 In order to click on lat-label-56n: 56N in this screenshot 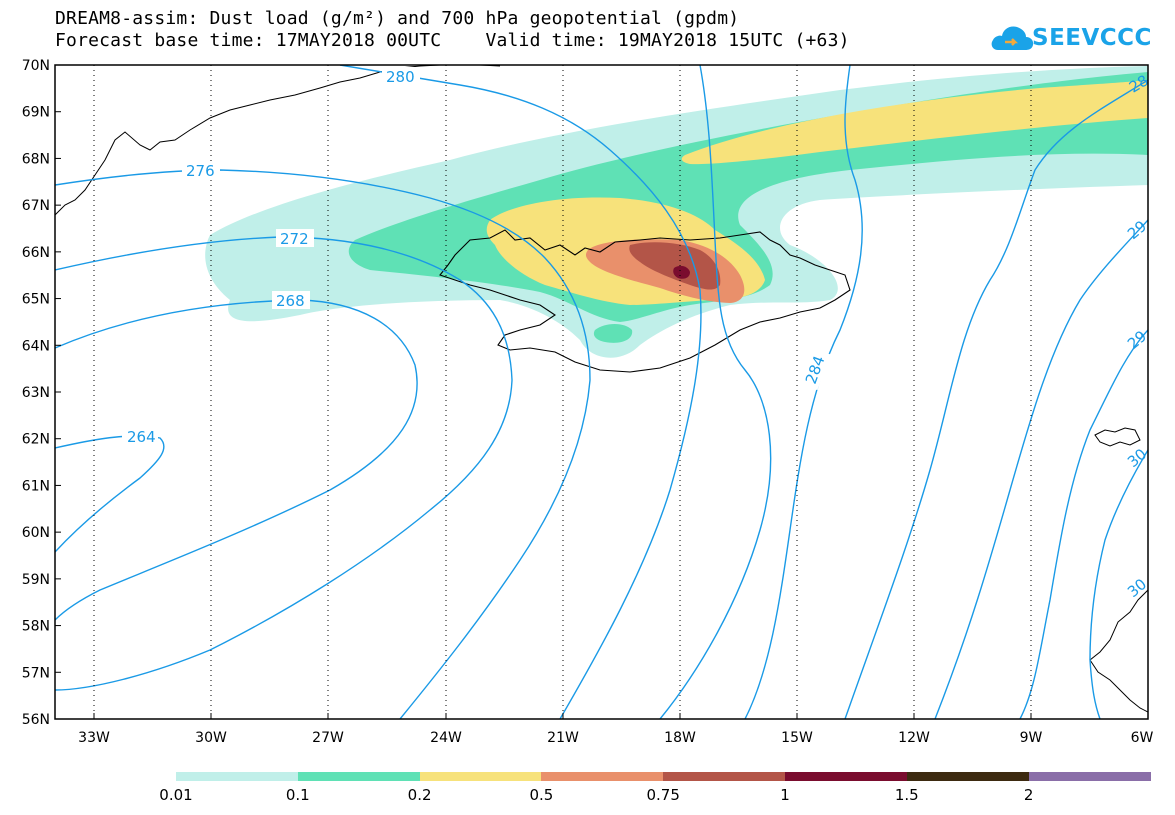, I will do `click(36, 720)`.